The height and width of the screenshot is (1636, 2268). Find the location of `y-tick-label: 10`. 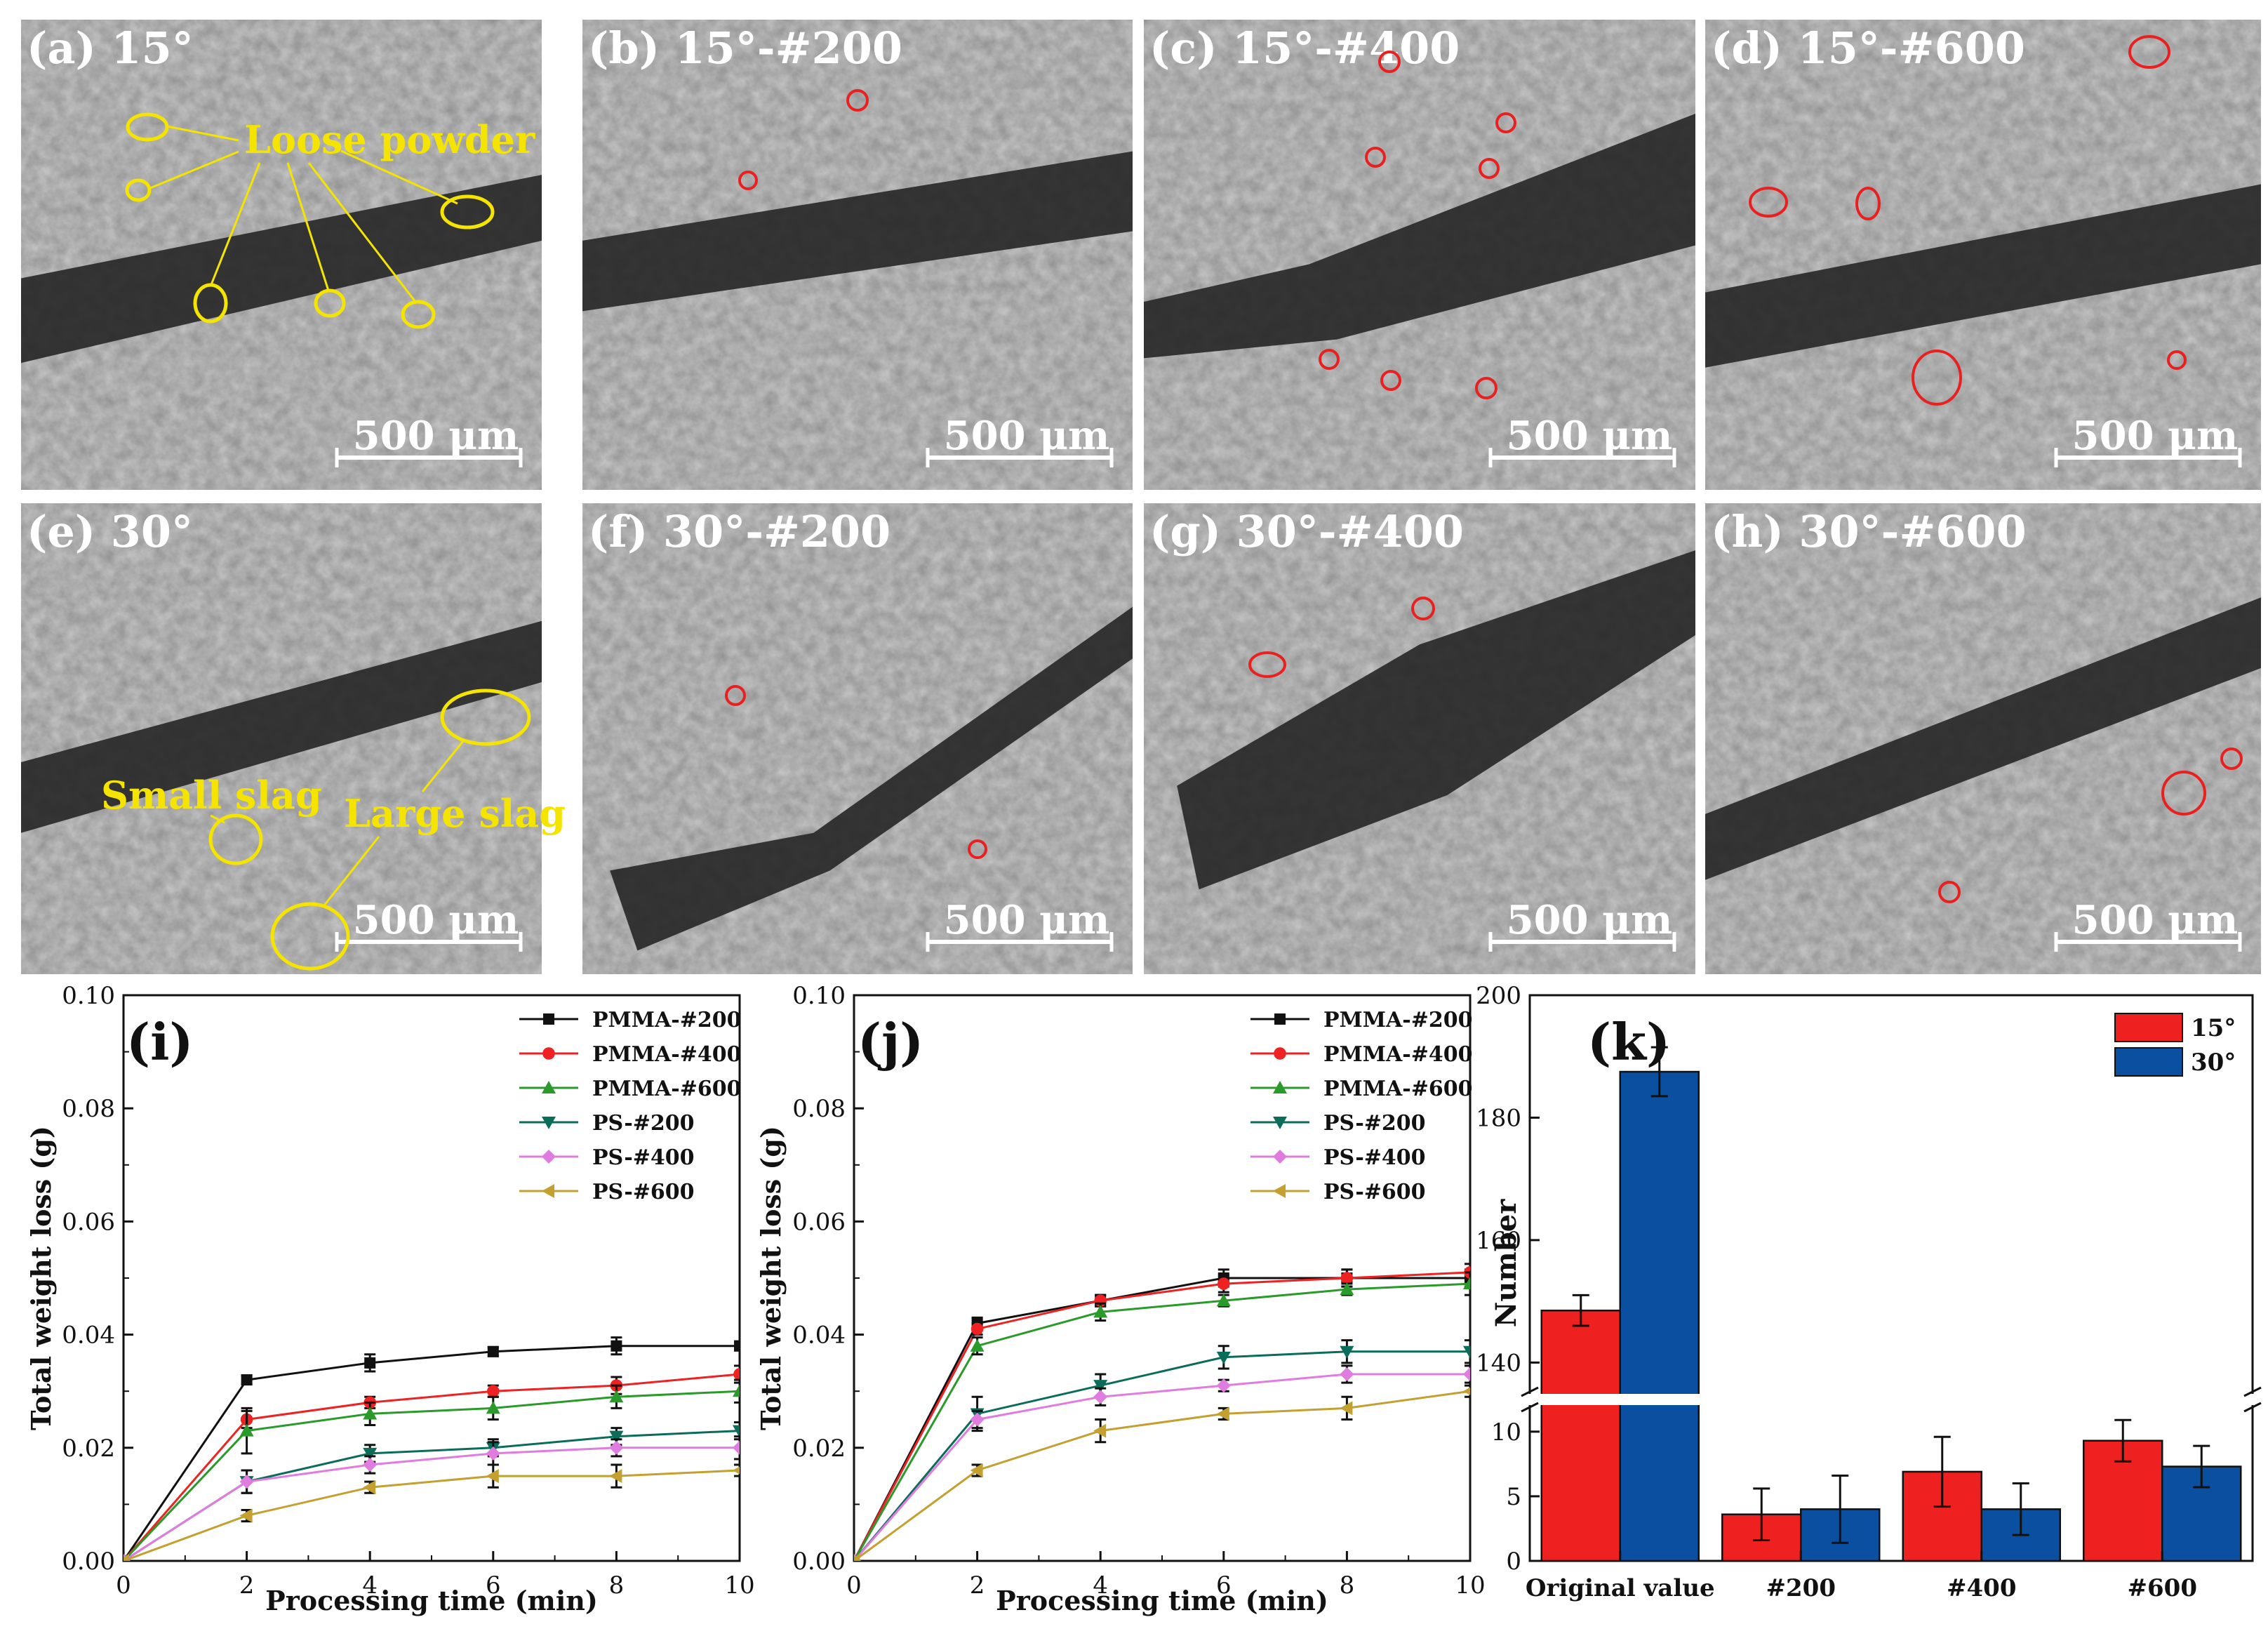

y-tick-label: 10 is located at coordinates (1506, 1432).